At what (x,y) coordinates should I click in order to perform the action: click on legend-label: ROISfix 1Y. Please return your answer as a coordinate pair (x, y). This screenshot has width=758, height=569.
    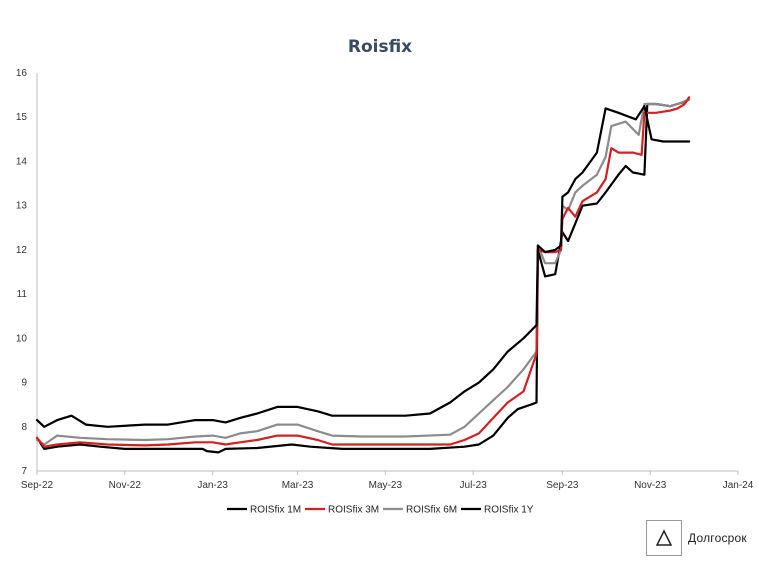
    Looking at the image, I should click on (509, 510).